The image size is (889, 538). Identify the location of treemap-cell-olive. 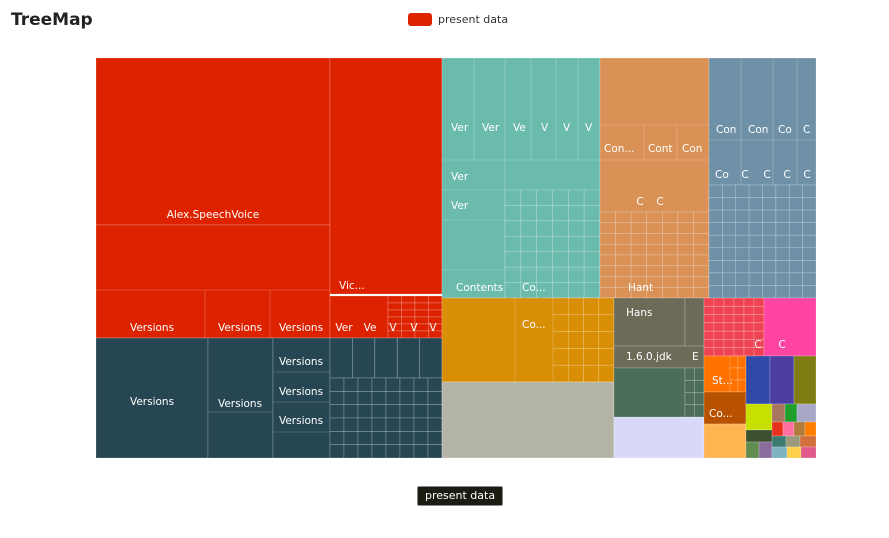
(649, 322).